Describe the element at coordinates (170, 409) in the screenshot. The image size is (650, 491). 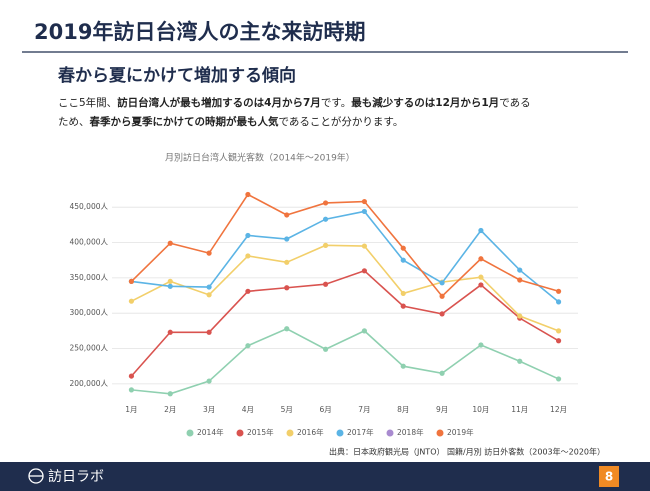
I see `x-tick-label: 2月` at that location.